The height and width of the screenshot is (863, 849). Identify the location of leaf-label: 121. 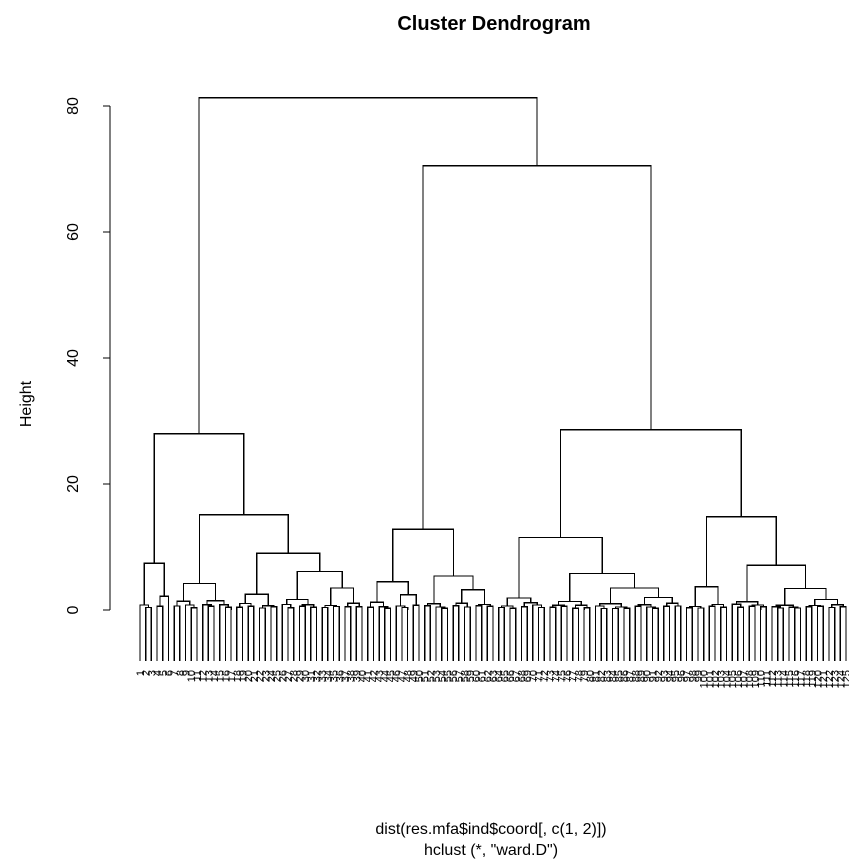
(824, 679).